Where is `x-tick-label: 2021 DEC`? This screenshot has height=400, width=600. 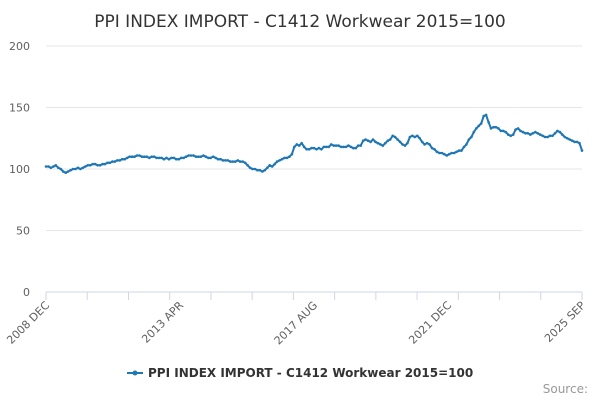
x-tick-label: 2021 DEC is located at coordinates (430, 323).